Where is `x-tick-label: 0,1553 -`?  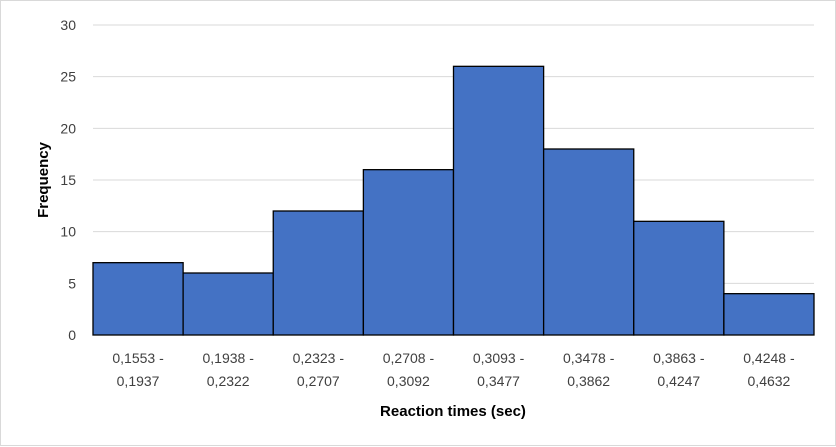 x-tick-label: 0,1553 - is located at coordinates (138, 358).